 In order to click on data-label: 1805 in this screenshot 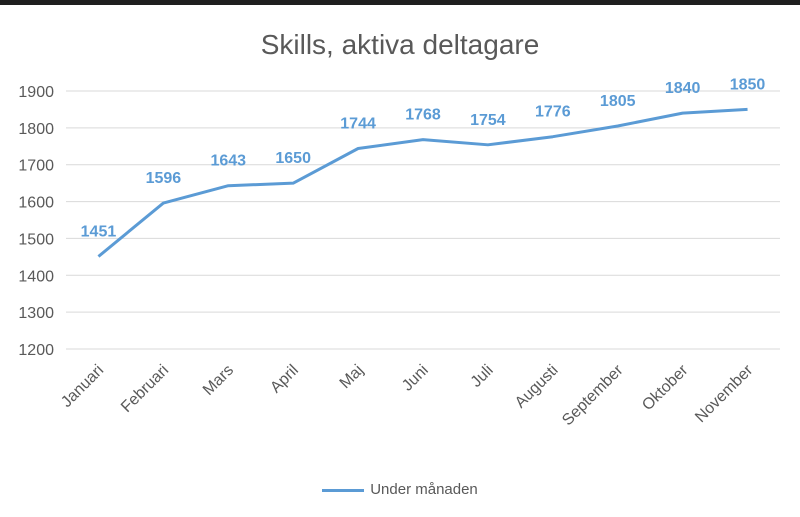, I will do `click(618, 101)`.